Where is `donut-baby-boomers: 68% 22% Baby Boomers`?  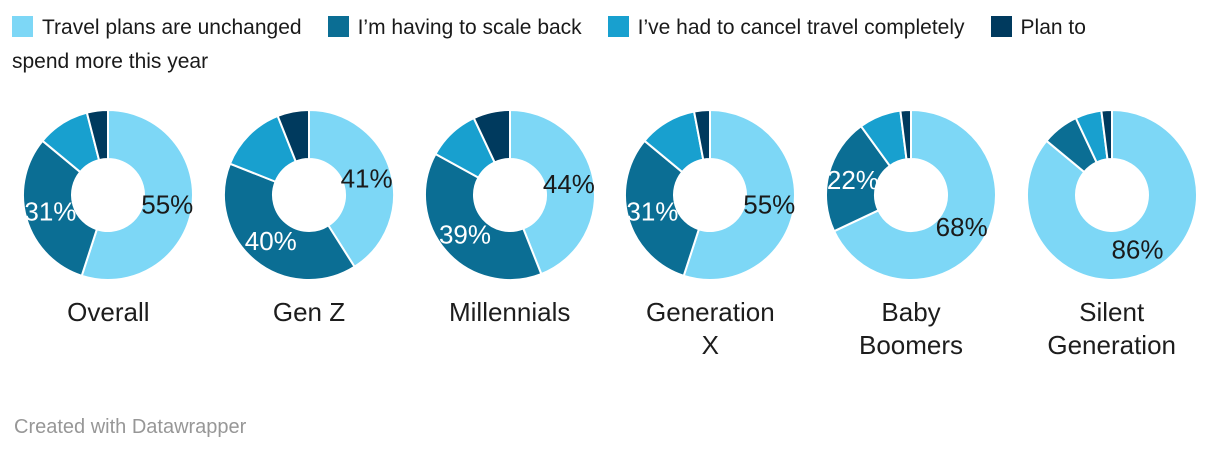 donut-baby-boomers: 68% 22% Baby Boomers is located at coordinates (911, 235).